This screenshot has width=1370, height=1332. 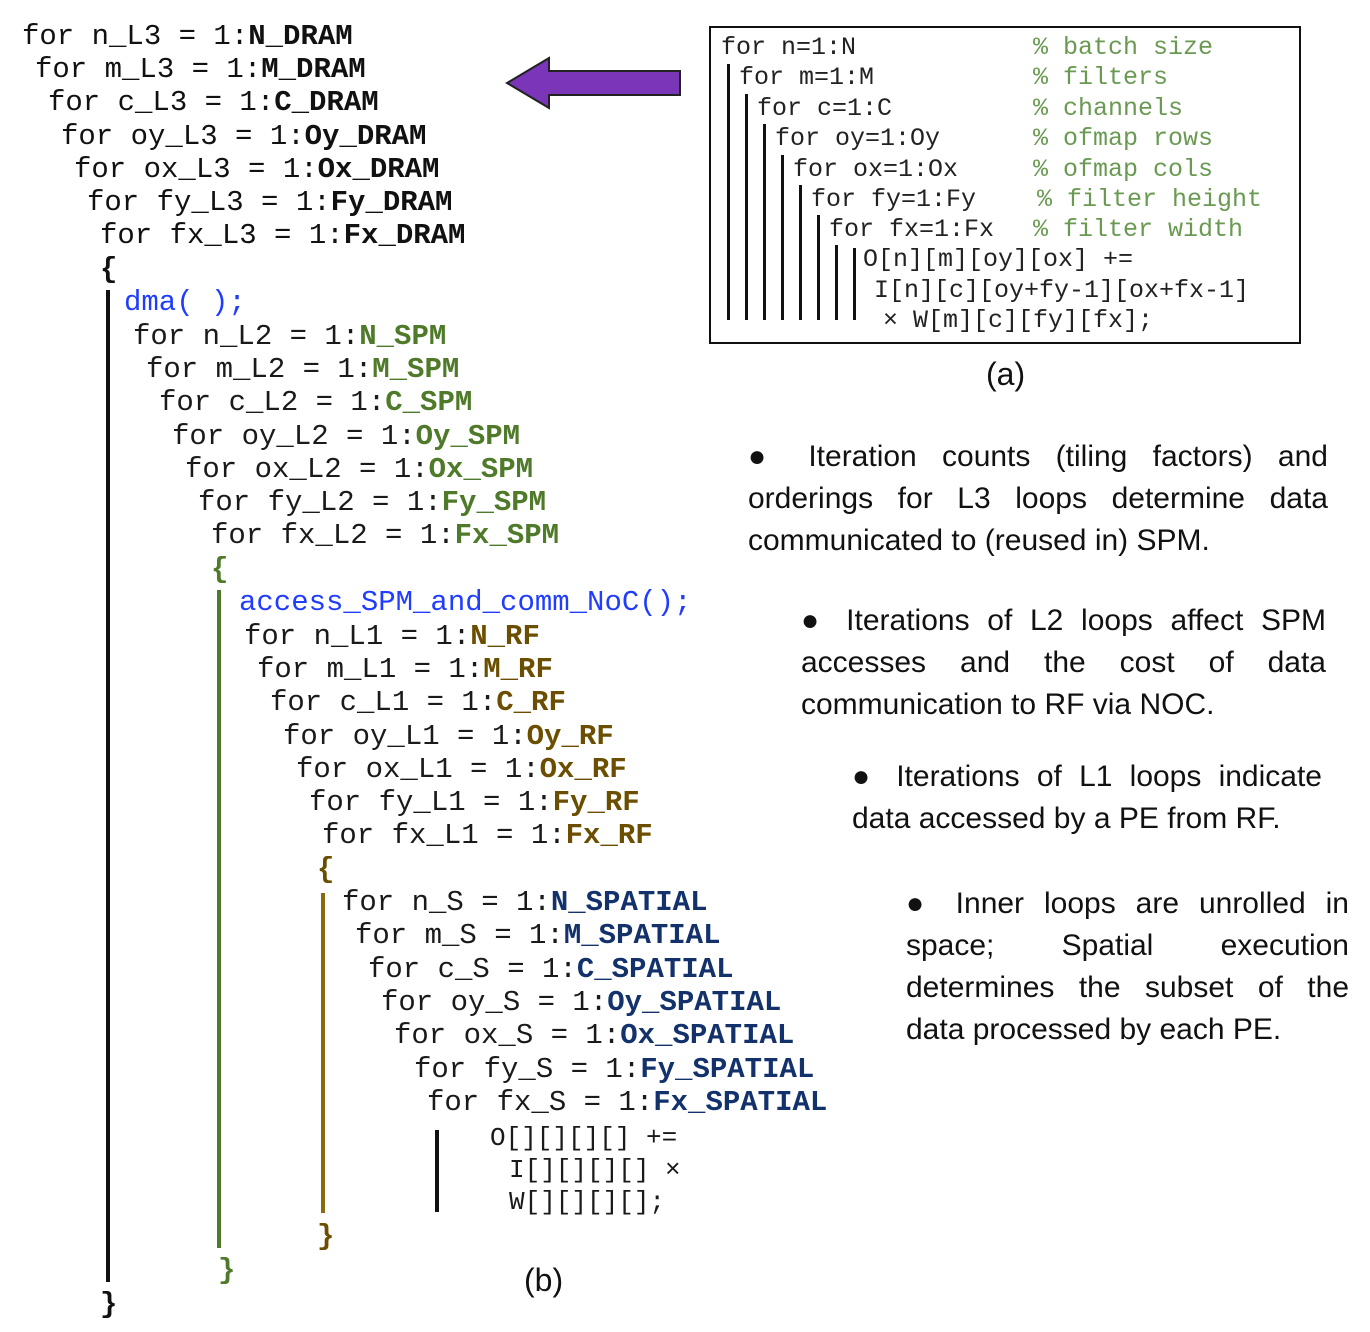 I want to click on l1-loop-c: for c_L1 = 1:C_RF, so click(x=418, y=702).